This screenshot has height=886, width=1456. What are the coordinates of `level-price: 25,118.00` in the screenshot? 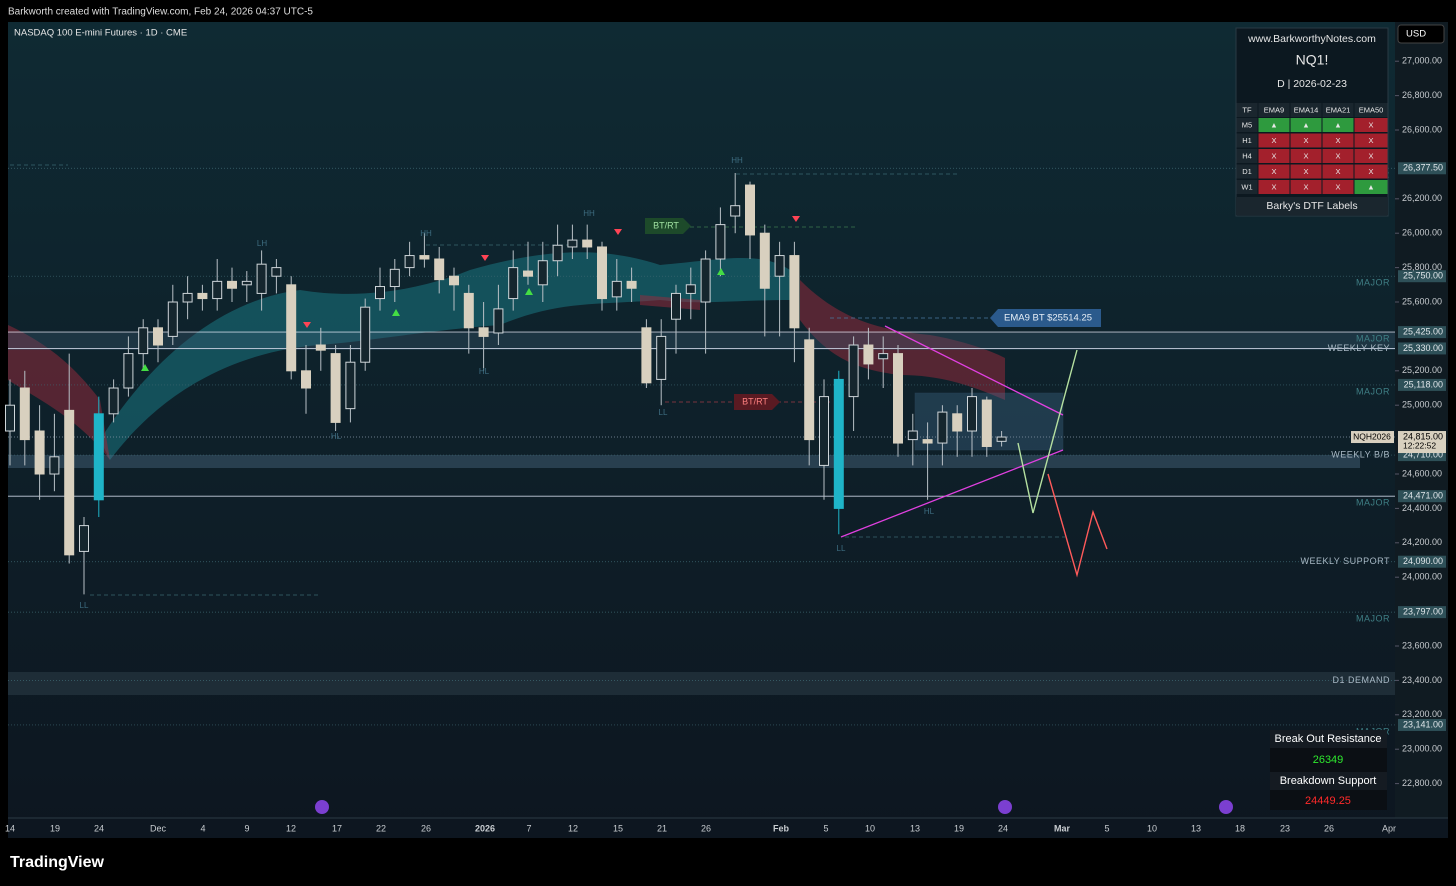 It's located at (1423, 384).